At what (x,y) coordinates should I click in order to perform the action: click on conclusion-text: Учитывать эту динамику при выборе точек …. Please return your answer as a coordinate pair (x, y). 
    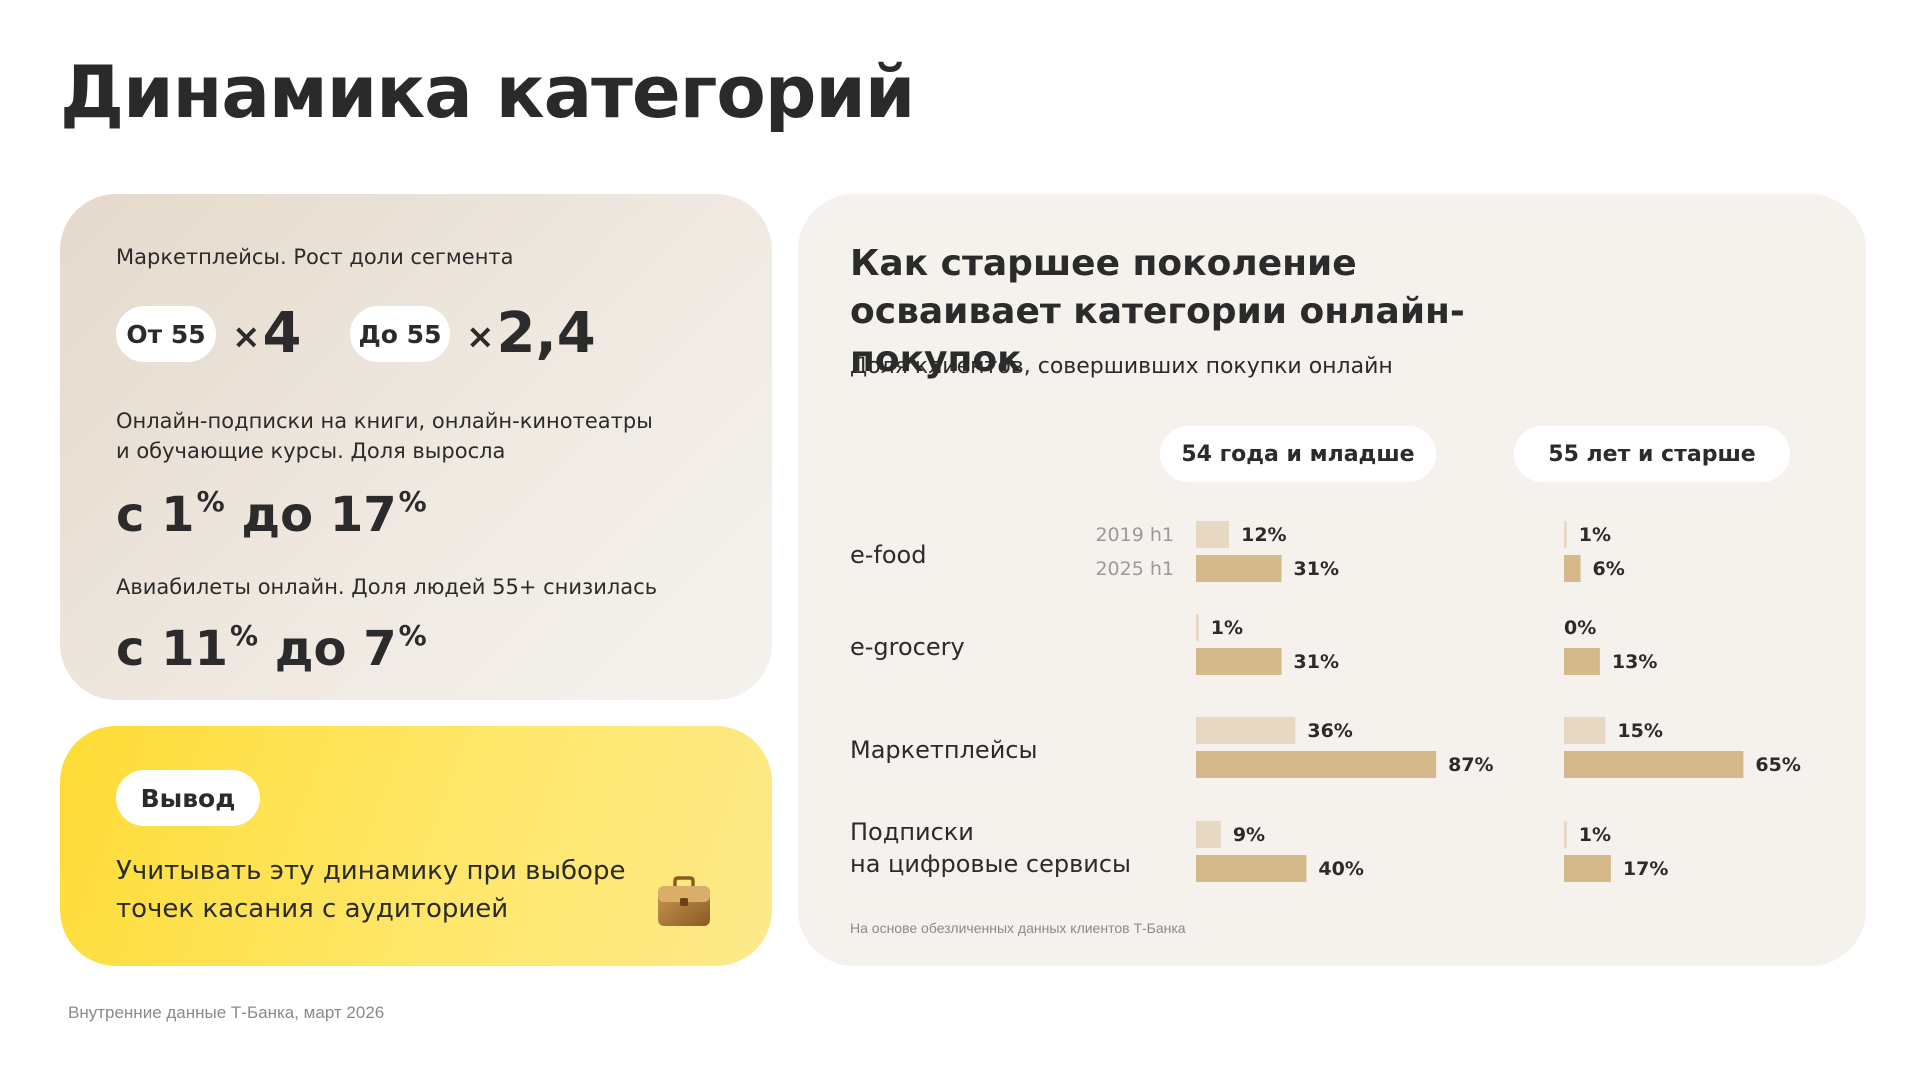
    Looking at the image, I should click on (371, 890).